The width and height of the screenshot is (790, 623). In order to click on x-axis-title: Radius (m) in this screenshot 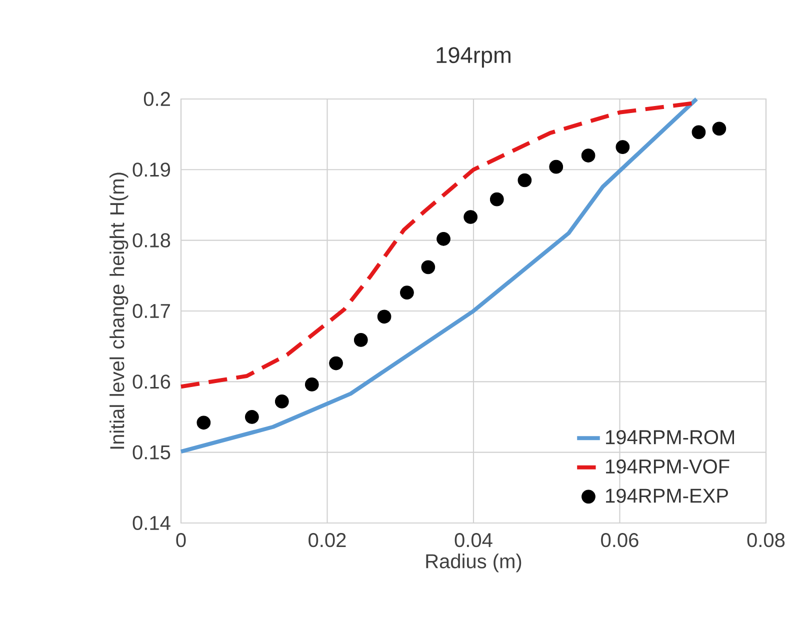, I will do `click(474, 563)`.